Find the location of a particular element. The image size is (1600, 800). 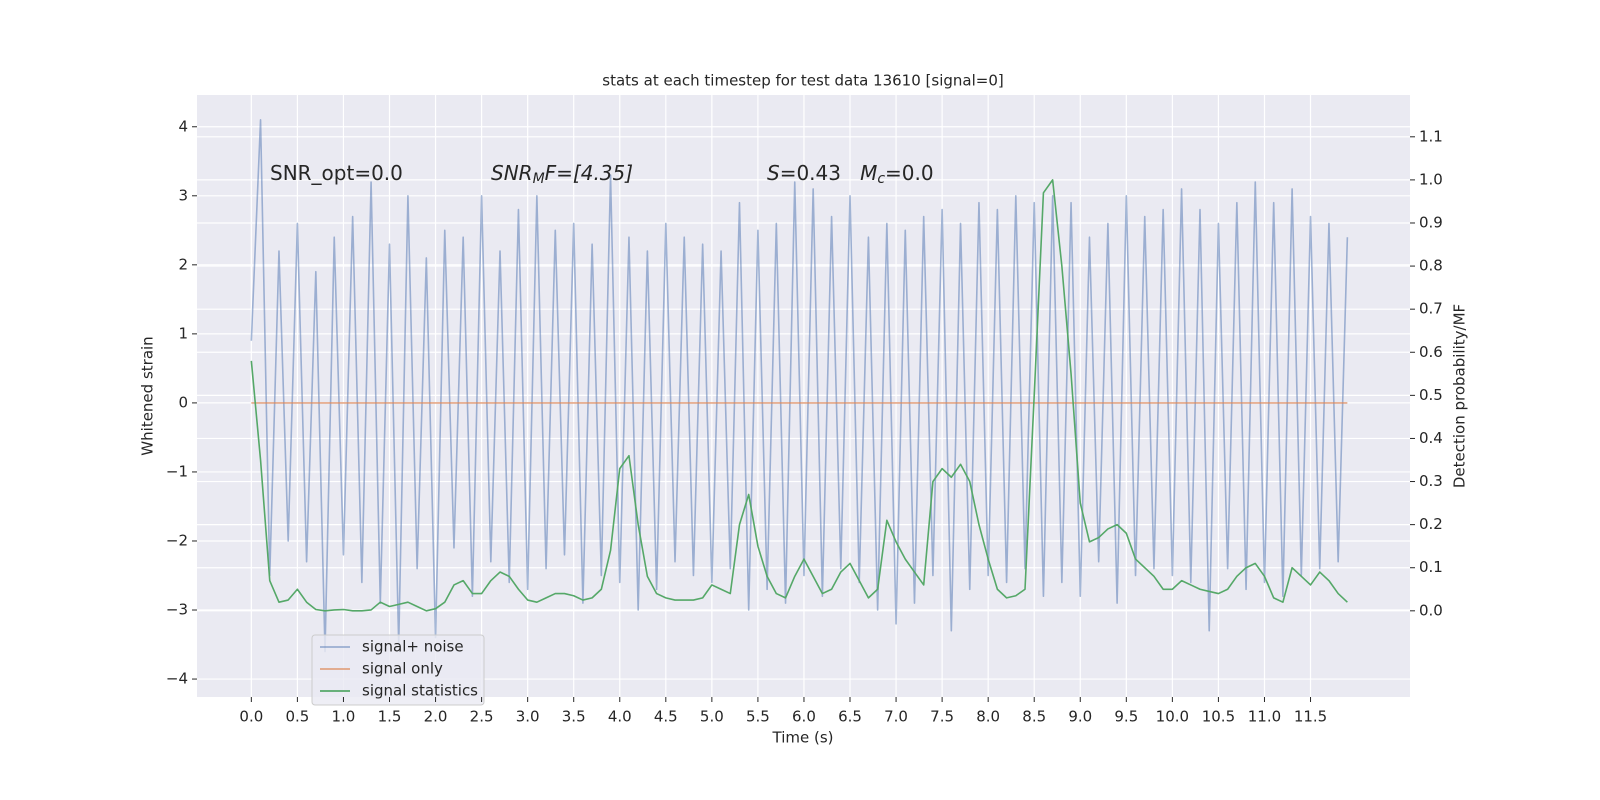

x-tick-label: 6.0 is located at coordinates (804, 717).